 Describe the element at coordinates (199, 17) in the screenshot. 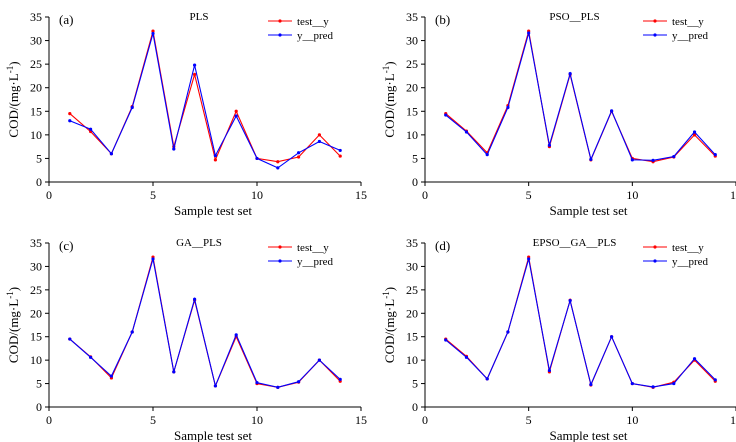

I see `panel-title: PLS` at that location.